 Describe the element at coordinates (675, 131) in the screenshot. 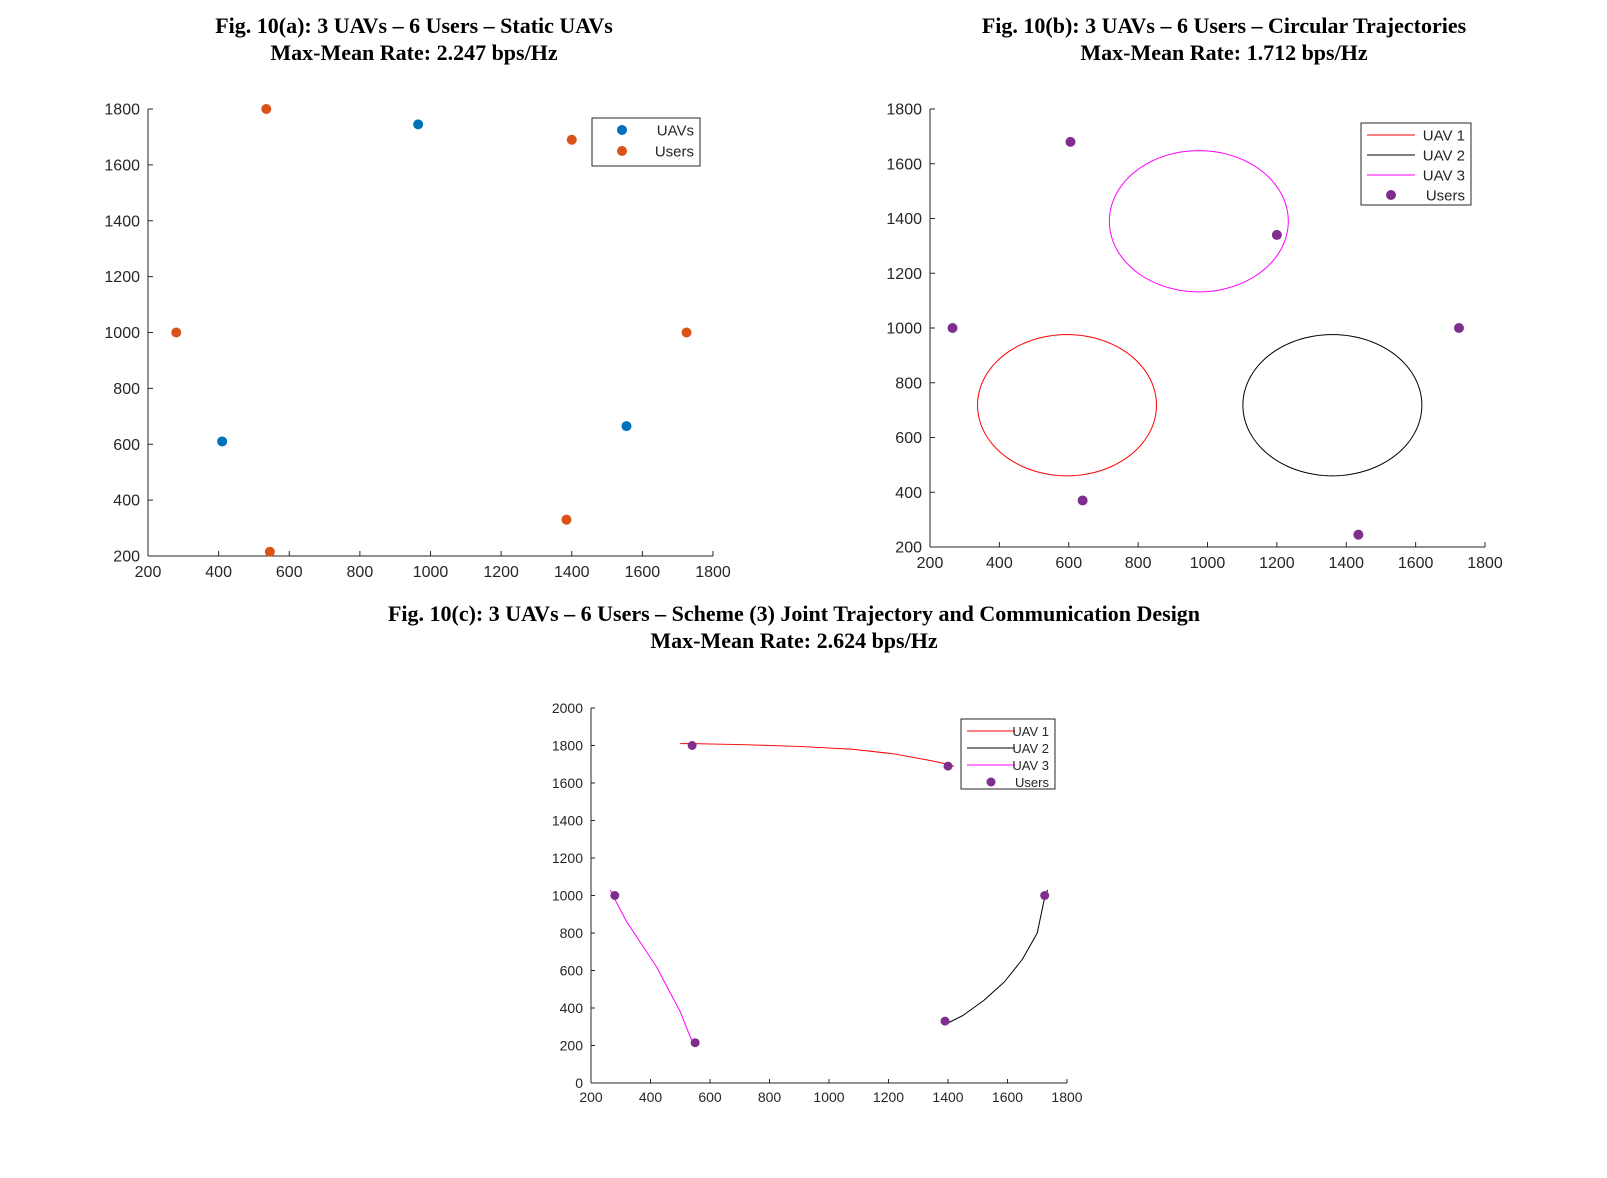

I see `legend-label: UAVs` at that location.